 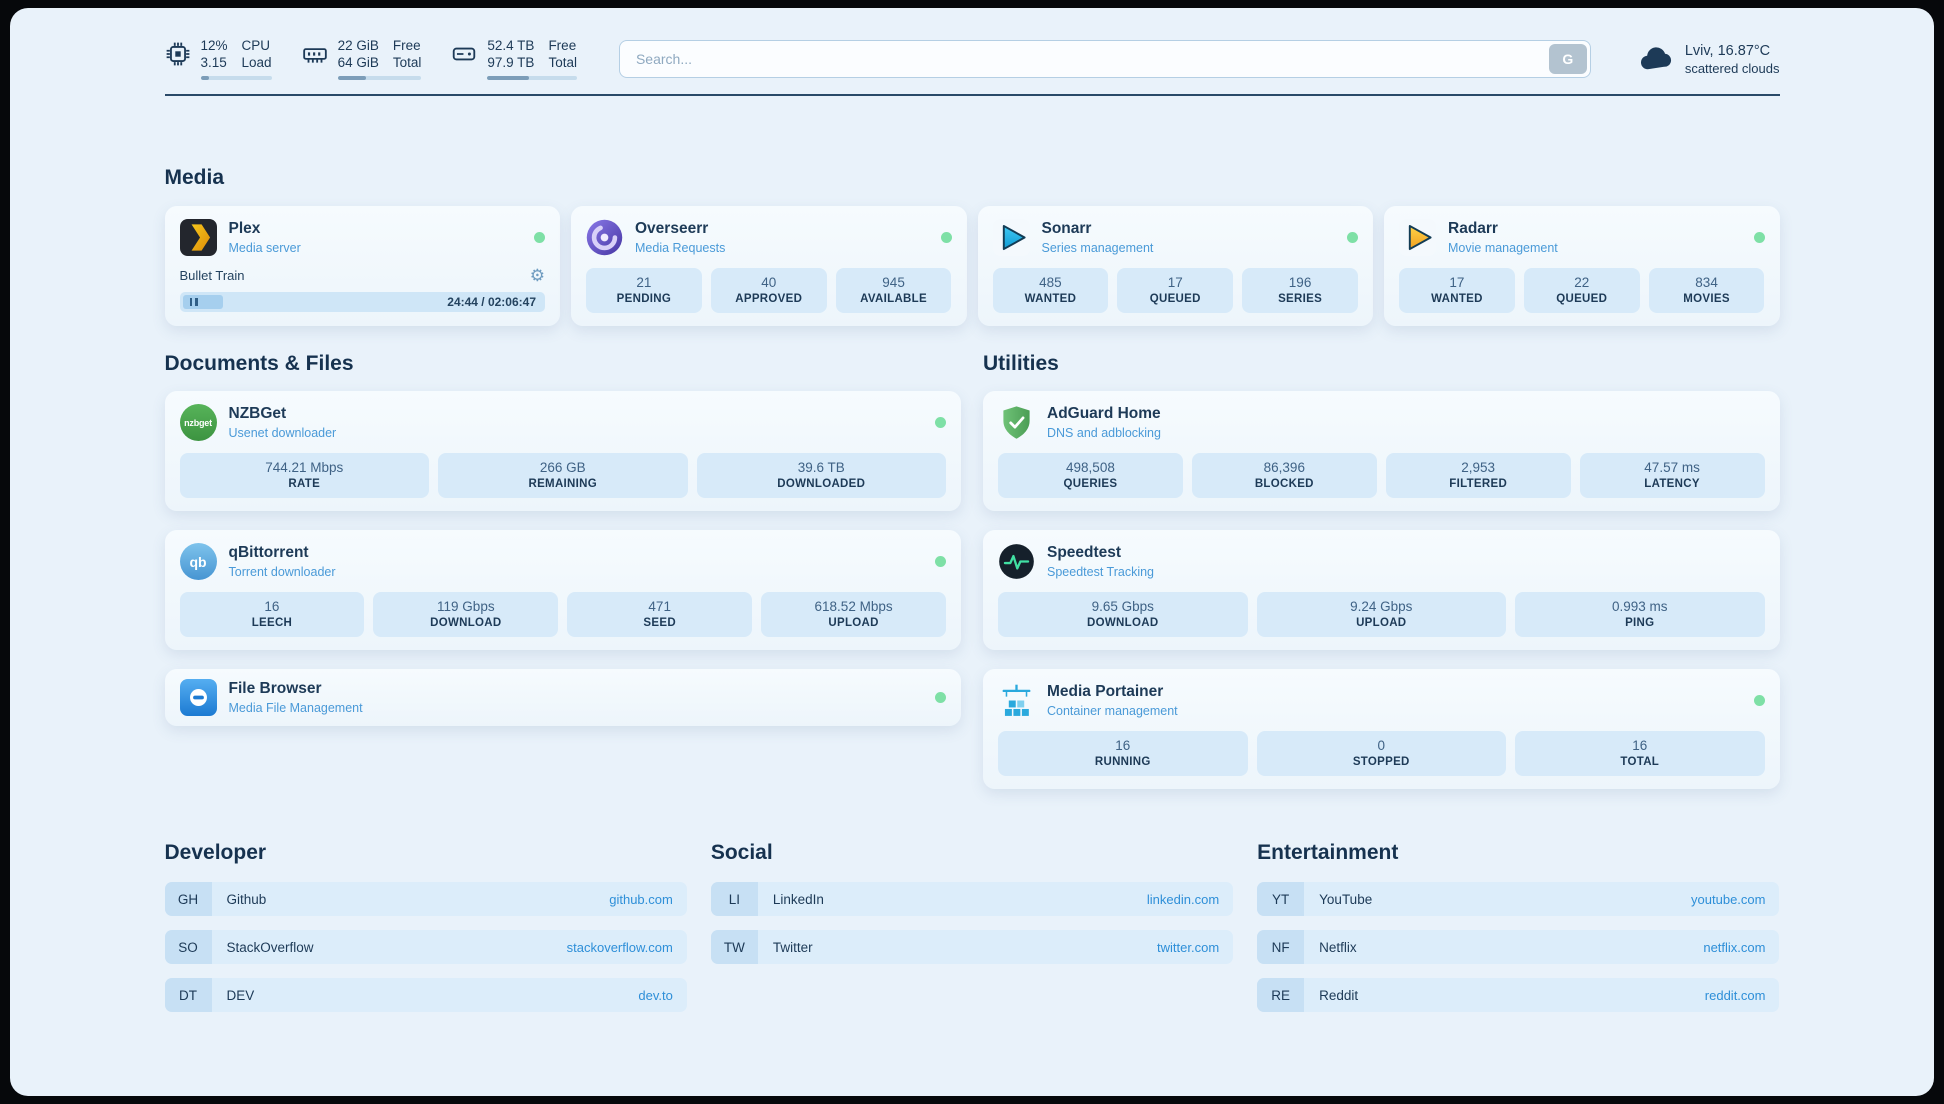 What do you see at coordinates (1175, 299) in the screenshot?
I see `stat-label: QUEUED` at bounding box center [1175, 299].